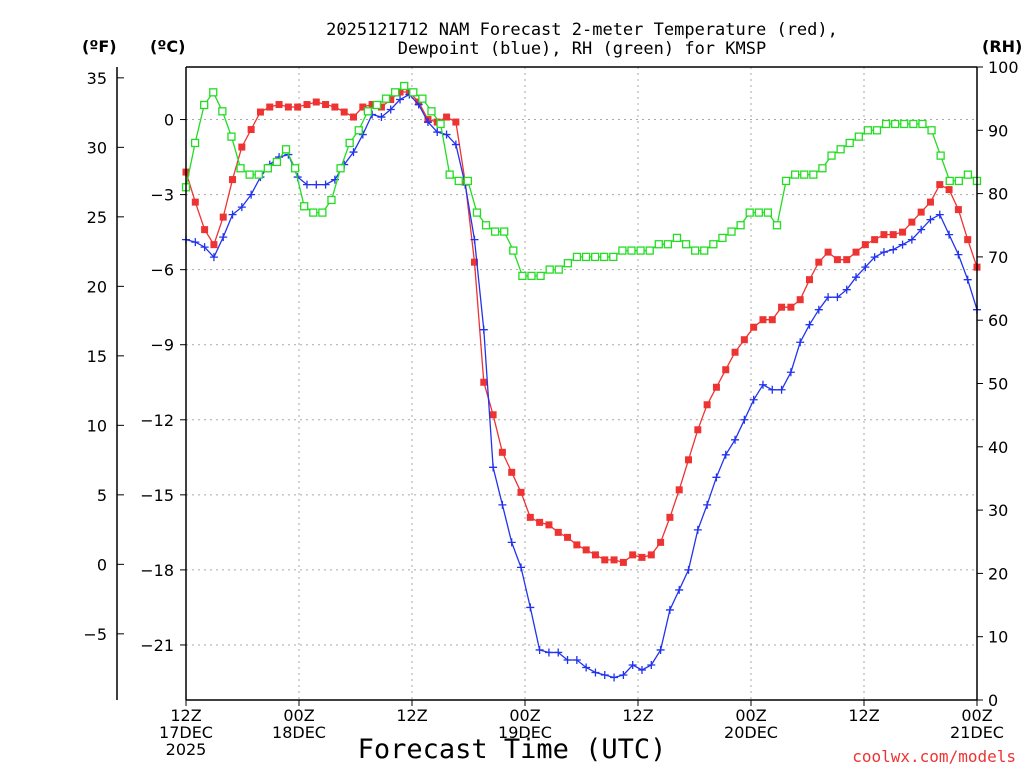 Image resolution: width=1024 pixels, height=768 pixels. What do you see at coordinates (162, 195) in the screenshot?
I see `celsius-tick-label: −3` at bounding box center [162, 195].